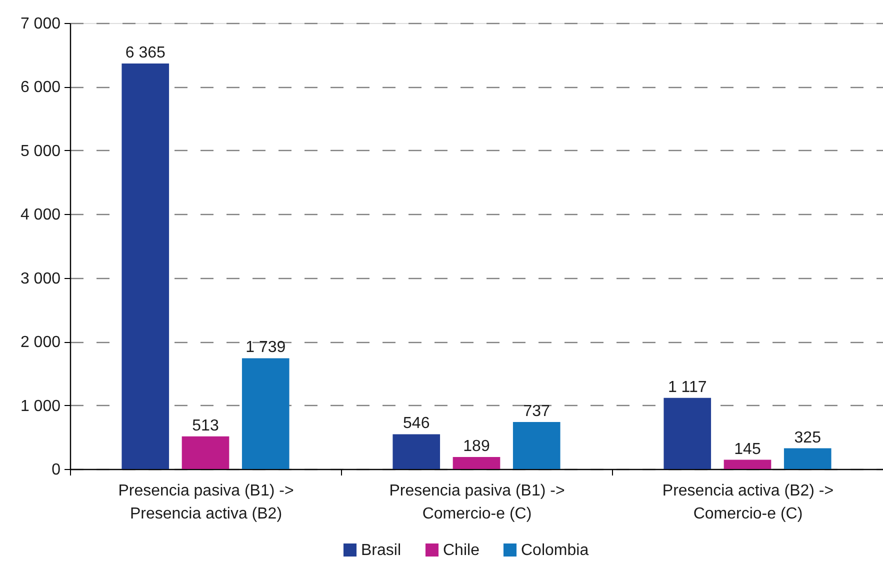 This screenshot has height=563, width=883. I want to click on data-label: 1 739, so click(266, 347).